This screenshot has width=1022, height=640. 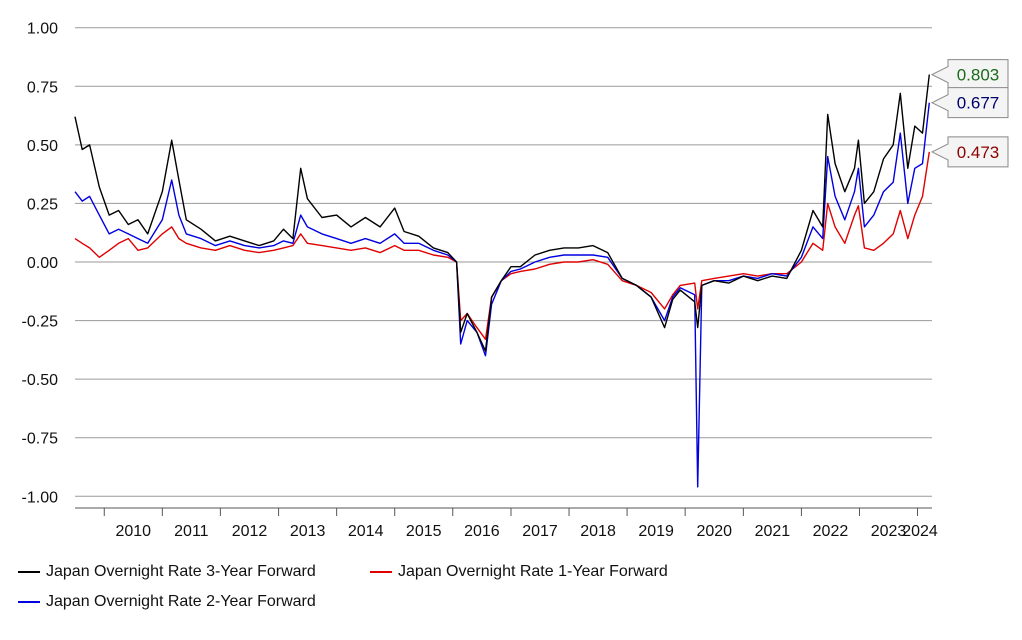 I want to click on x-tick-label: 2016, so click(x=482, y=531).